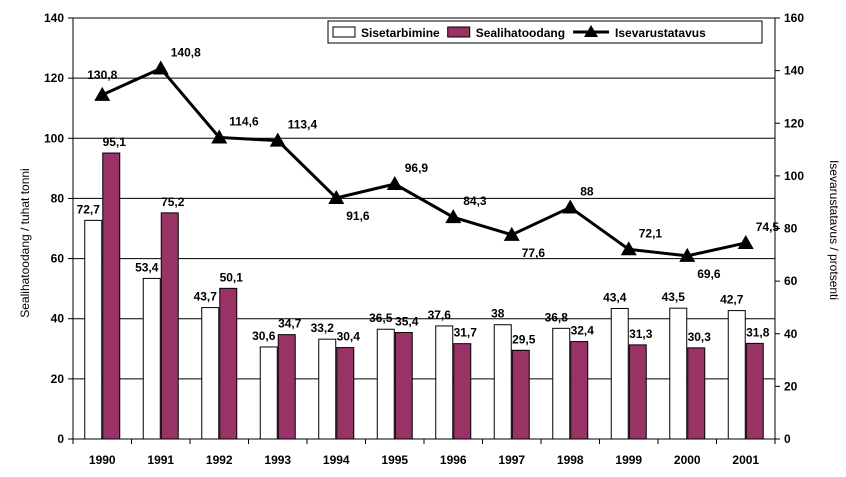 Image resolution: width=846 pixels, height=477 pixels. I want to click on data-label-sealihatoodang: 32,4, so click(583, 331).